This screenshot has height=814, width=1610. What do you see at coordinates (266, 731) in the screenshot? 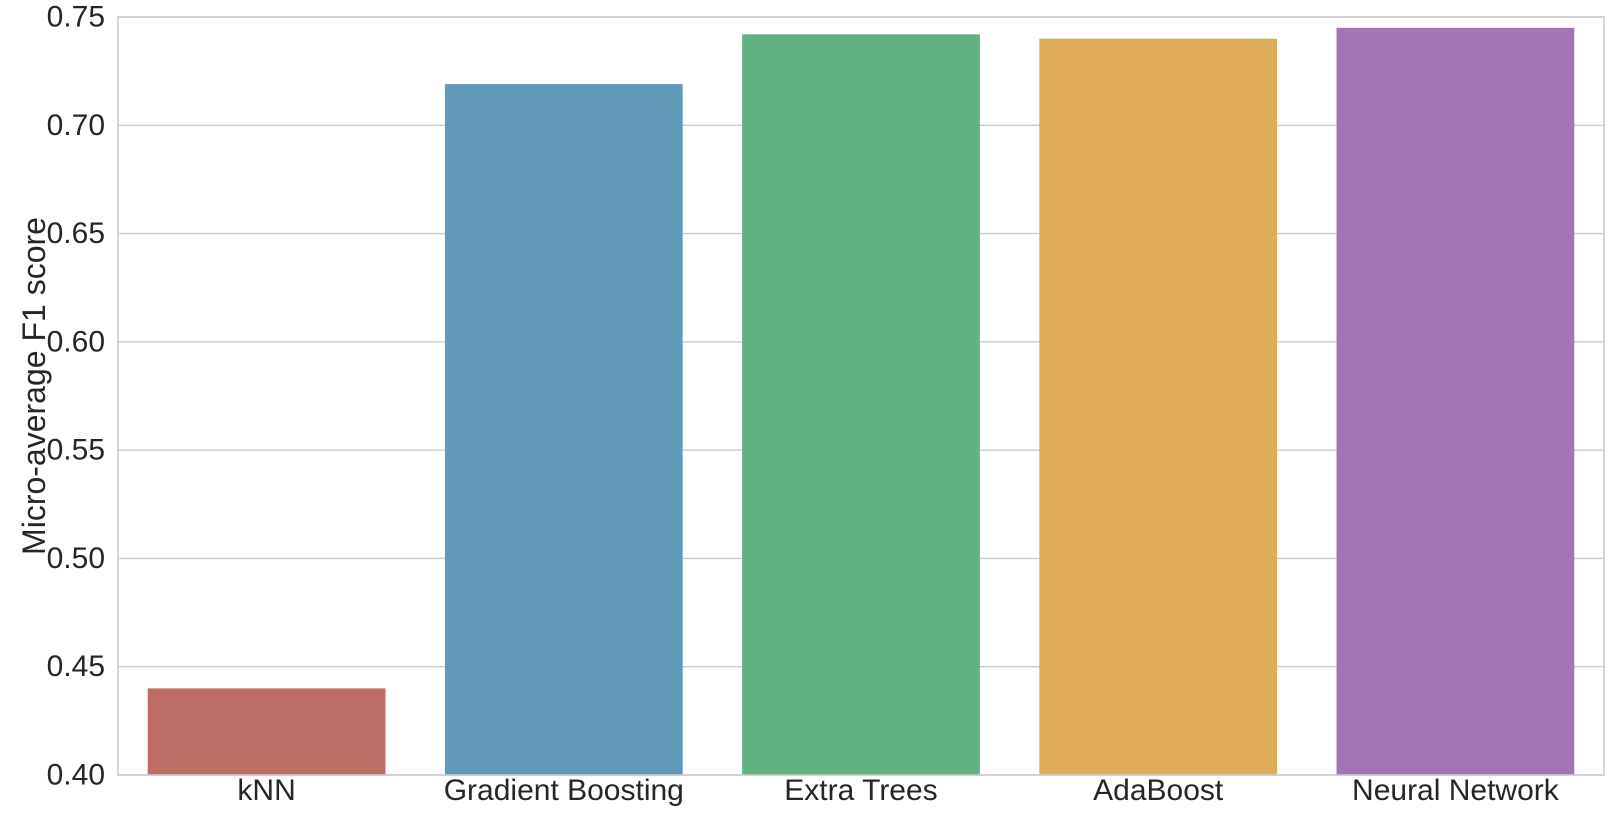
I see `bar-knn` at bounding box center [266, 731].